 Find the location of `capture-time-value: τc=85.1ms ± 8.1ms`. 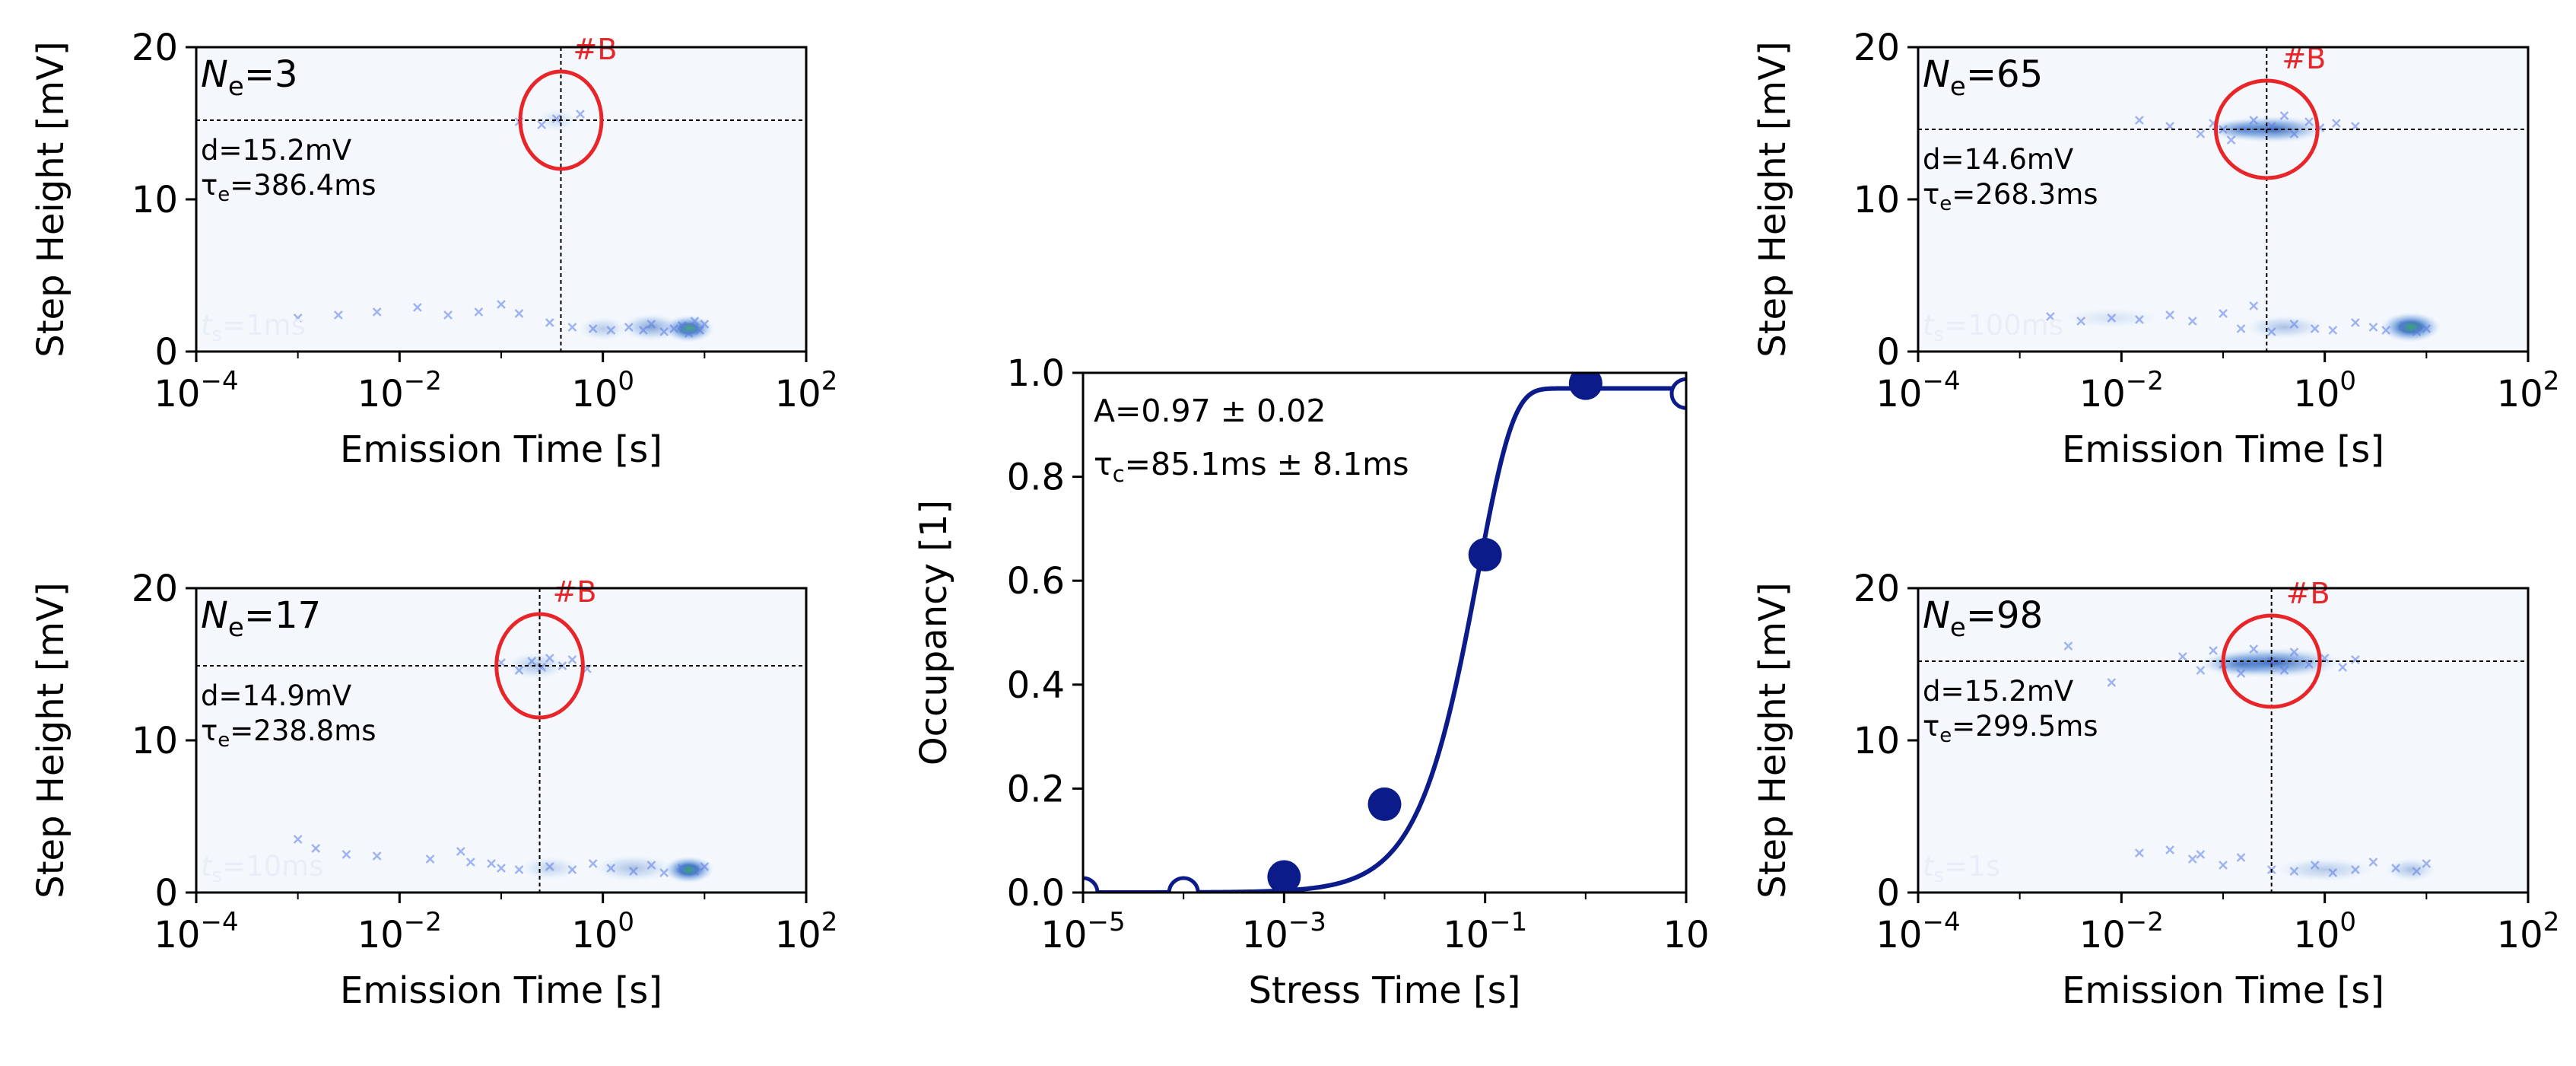

capture-time-value: τc=85.1ms ± 8.1ms is located at coordinates (1251, 467).